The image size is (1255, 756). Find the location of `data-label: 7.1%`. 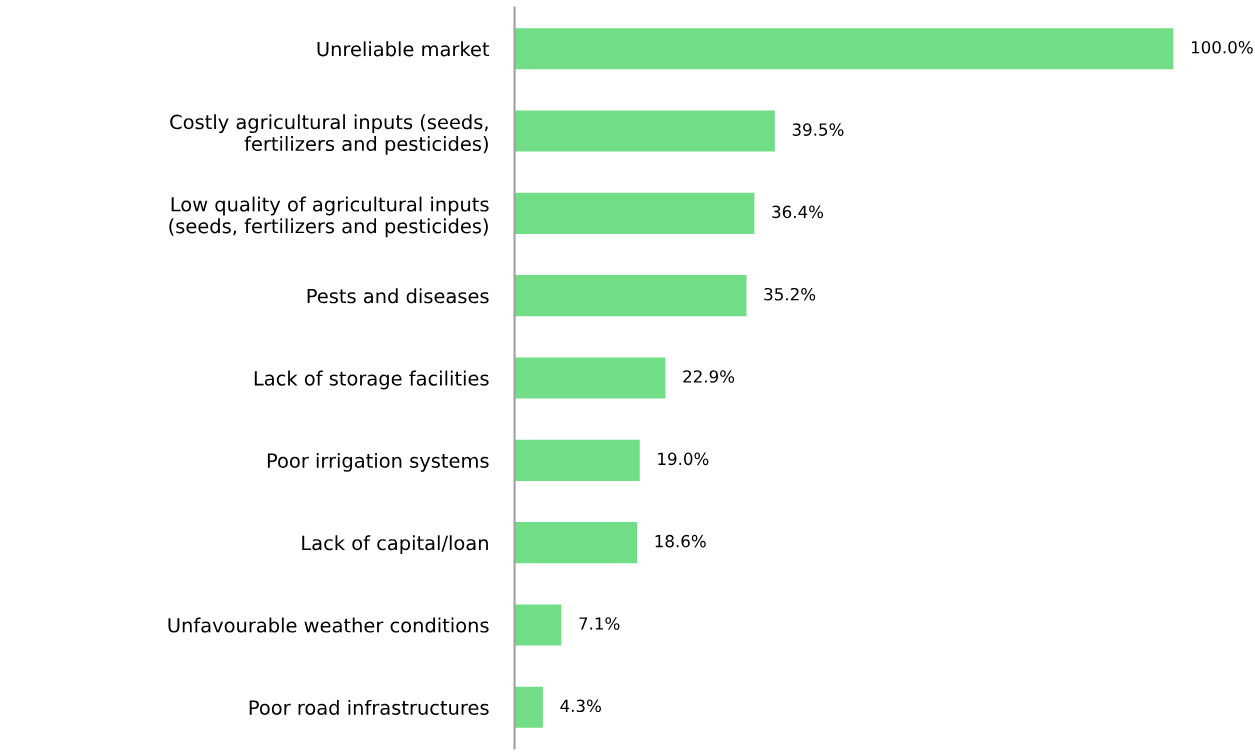

data-label: 7.1% is located at coordinates (599, 623).